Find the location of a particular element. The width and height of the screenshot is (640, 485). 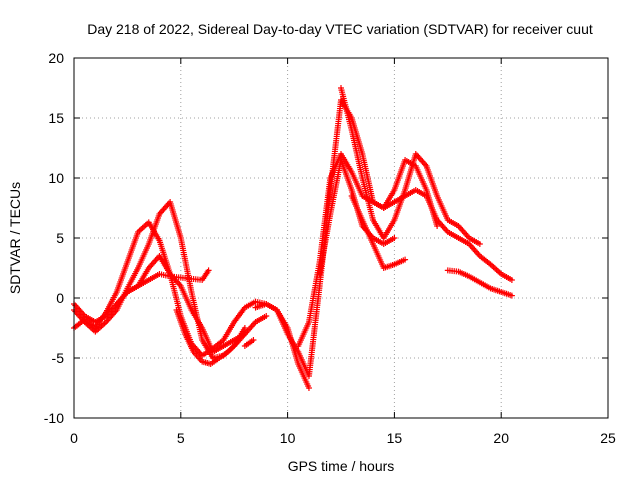

y-tick-label: 0 is located at coordinates (60, 298).